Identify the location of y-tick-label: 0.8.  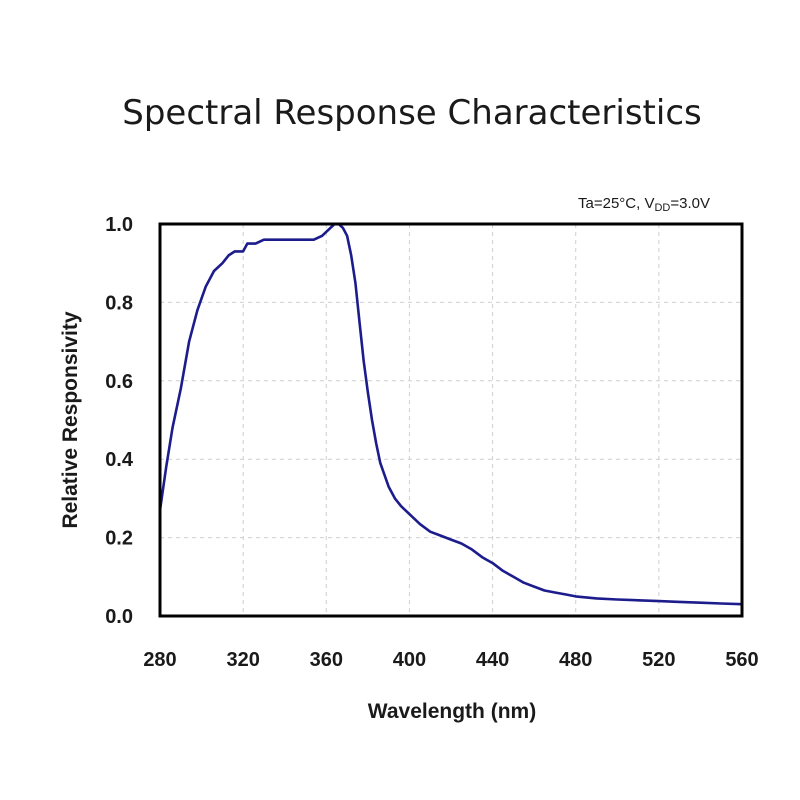
(119, 303).